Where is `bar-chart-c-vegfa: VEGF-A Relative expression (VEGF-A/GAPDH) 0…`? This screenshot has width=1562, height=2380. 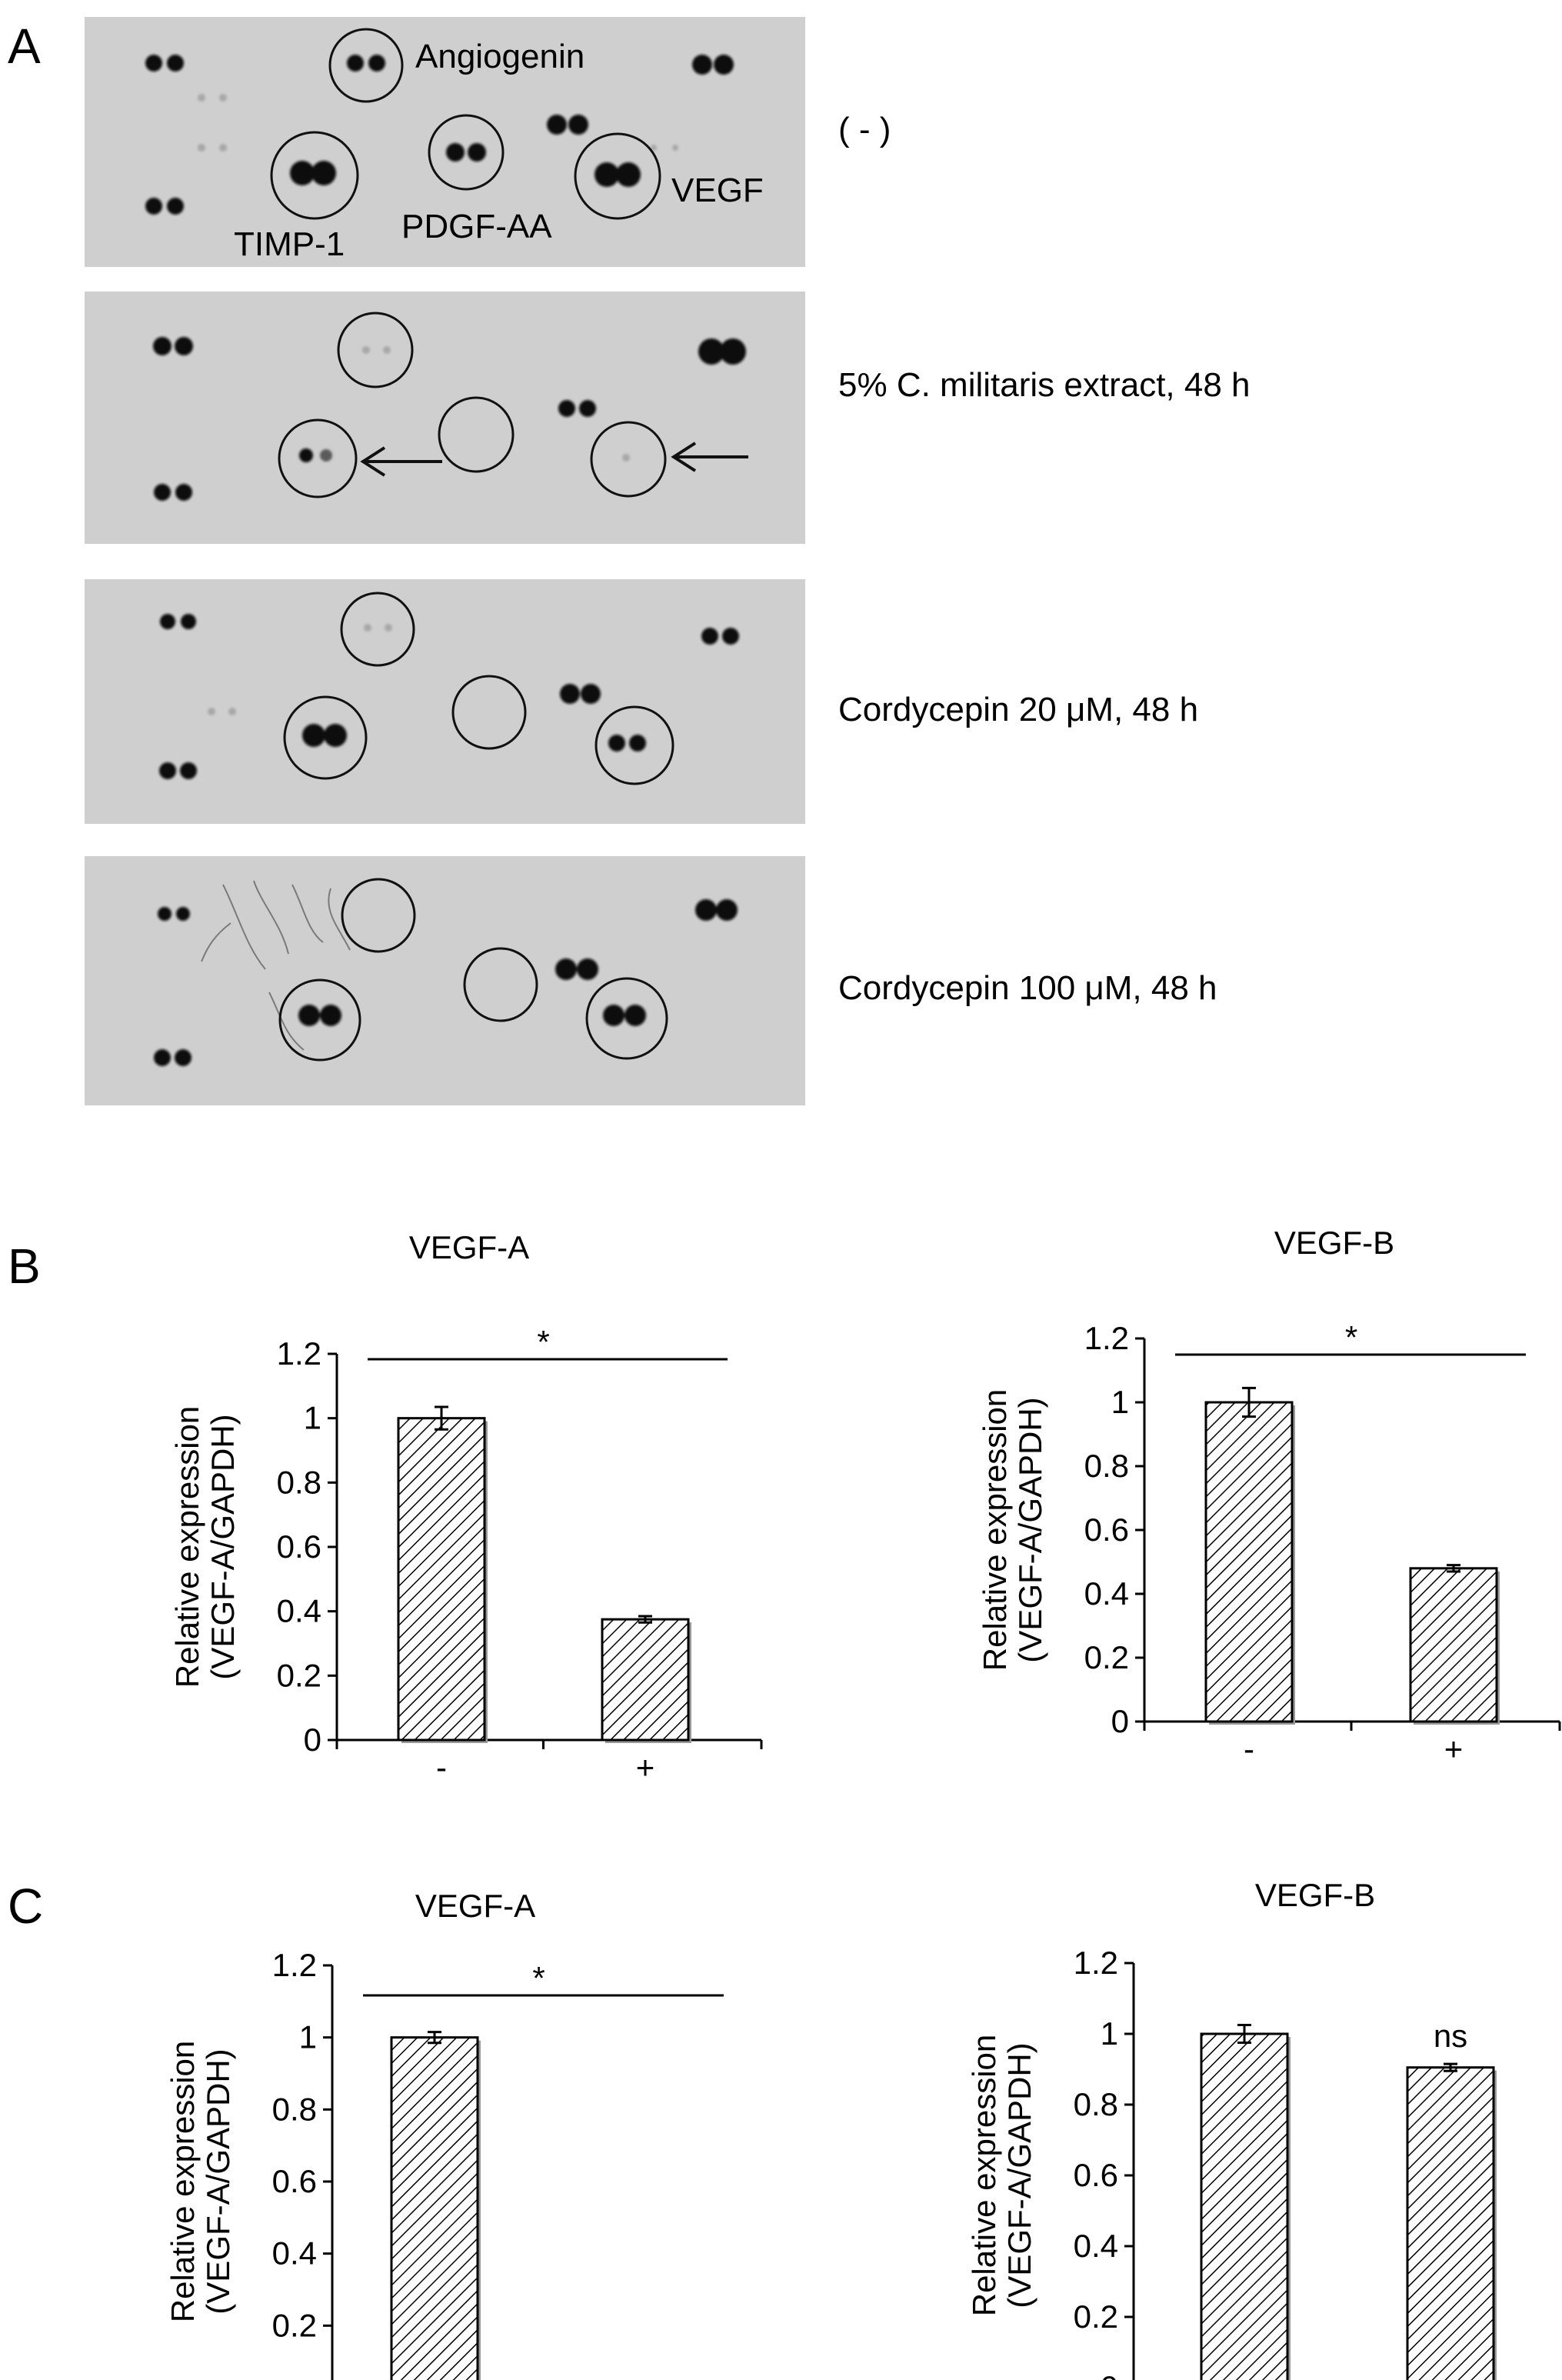
bar-chart-c-vegfa: VEGF-A Relative expression (VEGF-A/GAPDH) 0… is located at coordinates (444, 2134).